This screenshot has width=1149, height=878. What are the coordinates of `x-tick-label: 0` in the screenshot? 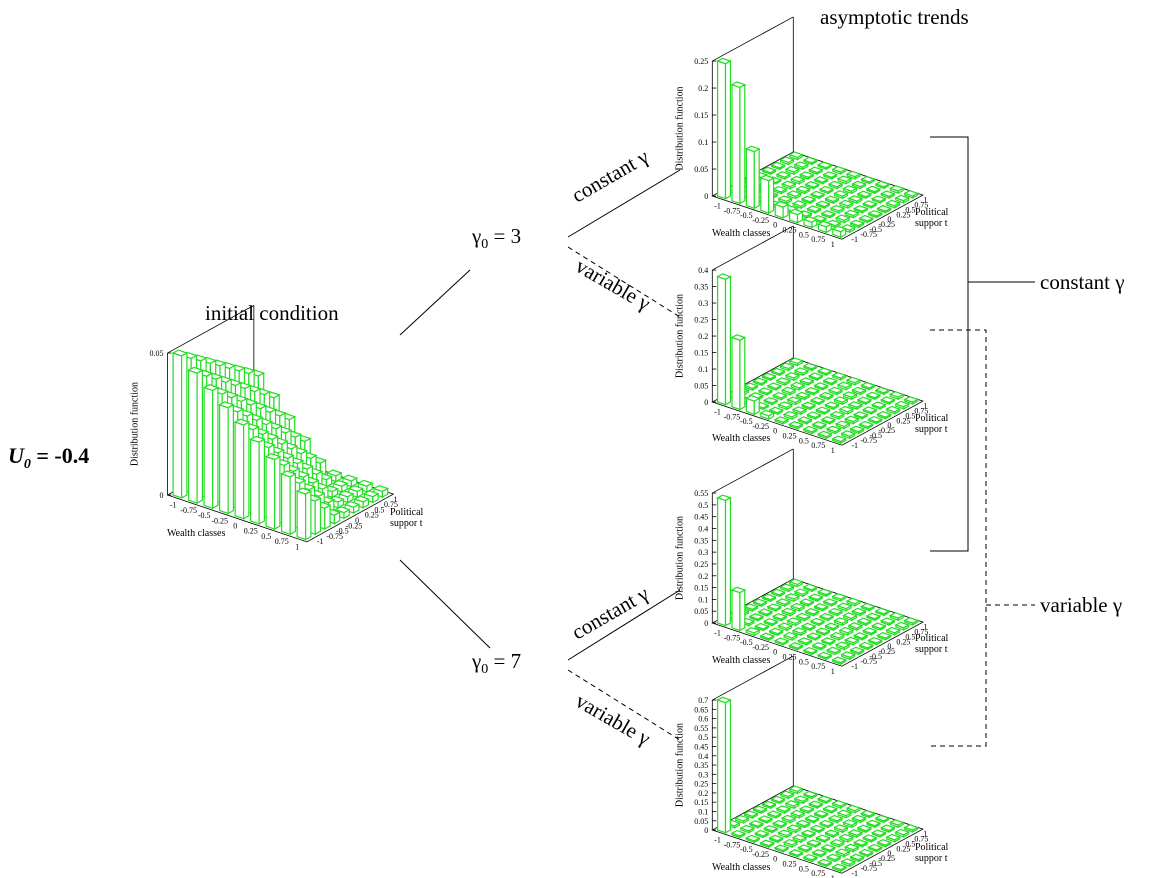 It's located at (775, 859).